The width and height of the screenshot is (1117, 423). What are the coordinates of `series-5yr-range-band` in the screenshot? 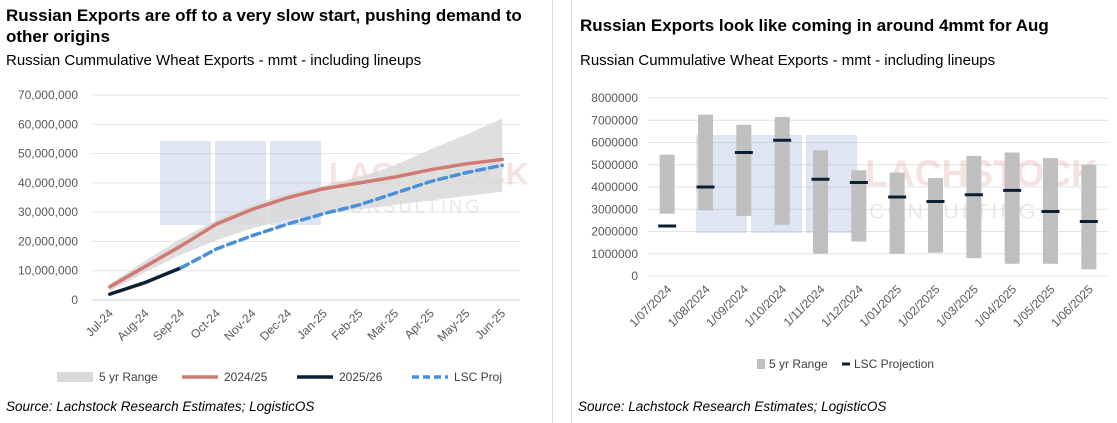 It's located at (306, 205).